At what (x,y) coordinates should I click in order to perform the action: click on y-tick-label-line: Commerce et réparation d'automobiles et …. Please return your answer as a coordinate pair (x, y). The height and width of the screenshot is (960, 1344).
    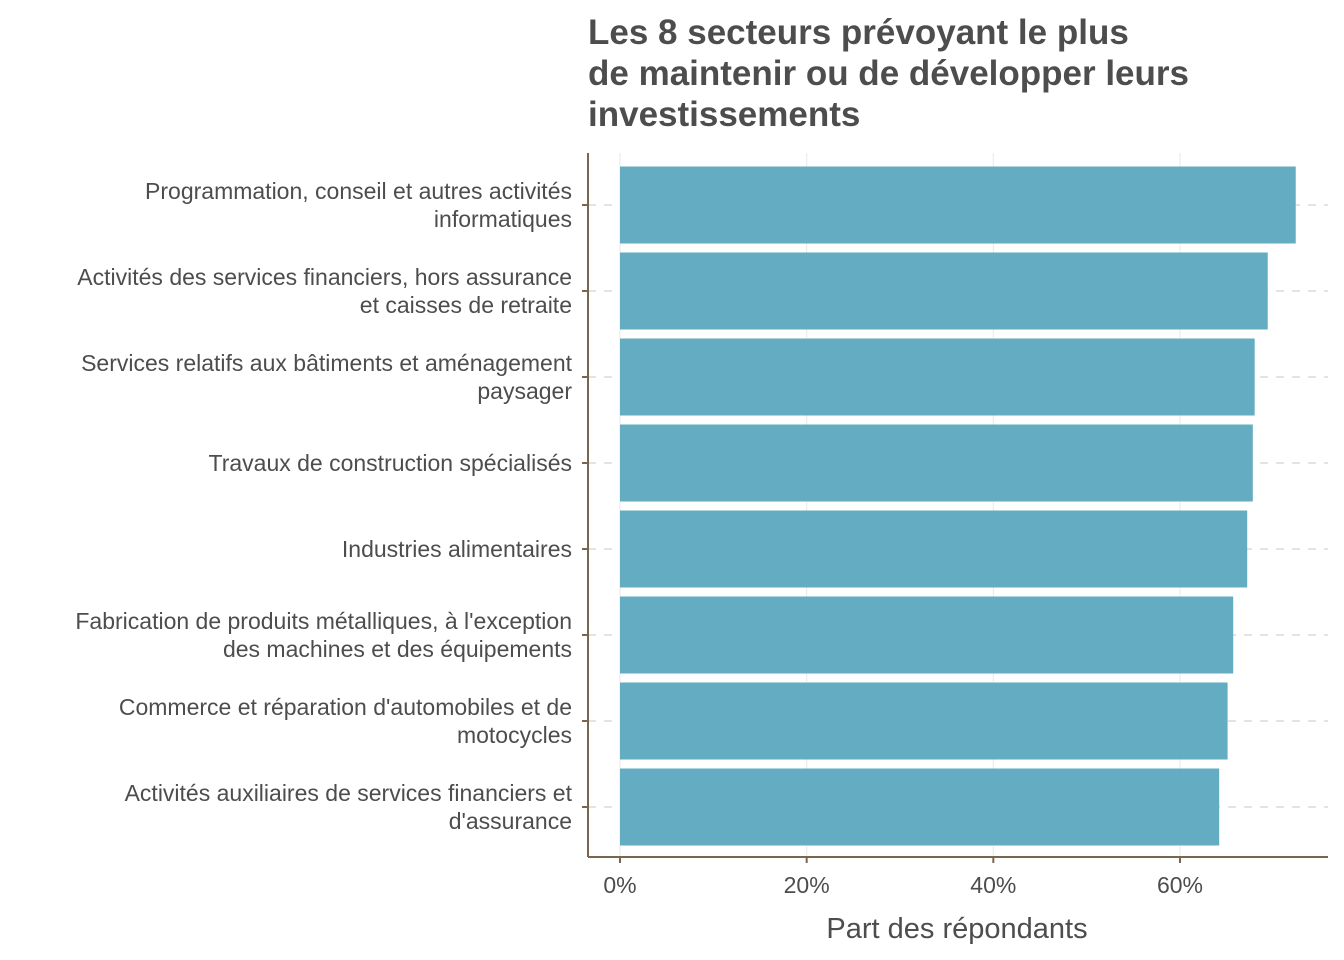
    Looking at the image, I should click on (345, 707).